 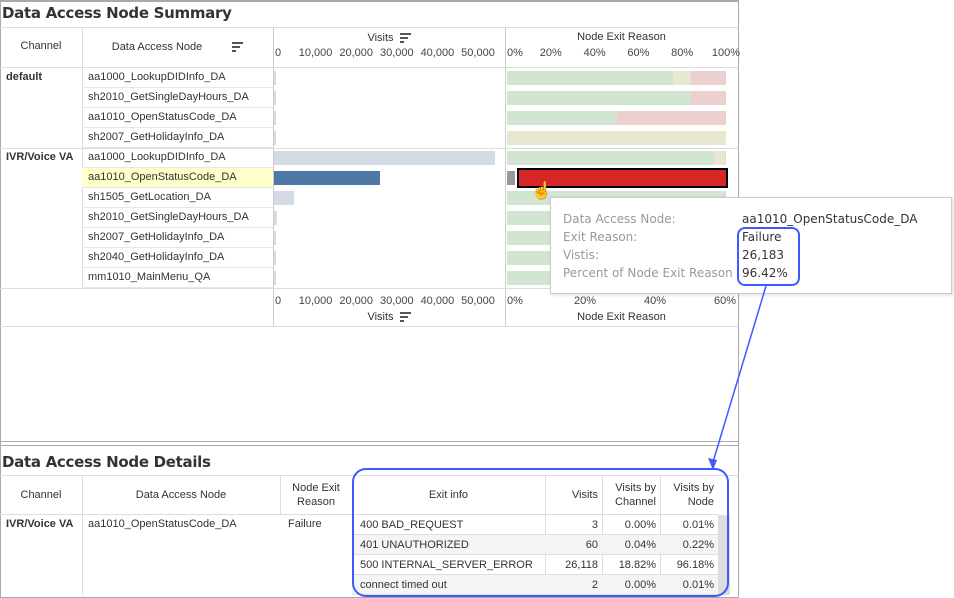 What do you see at coordinates (177, 258) in the screenshot?
I see `node-row-label: sh2040_GetHolidayInfo_DA` at bounding box center [177, 258].